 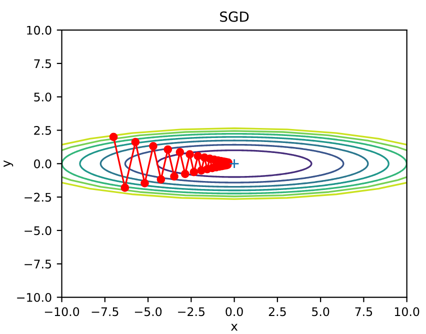 What do you see at coordinates (43, 130) in the screenshot?
I see `y-tick-label: 2.5` at bounding box center [43, 130].